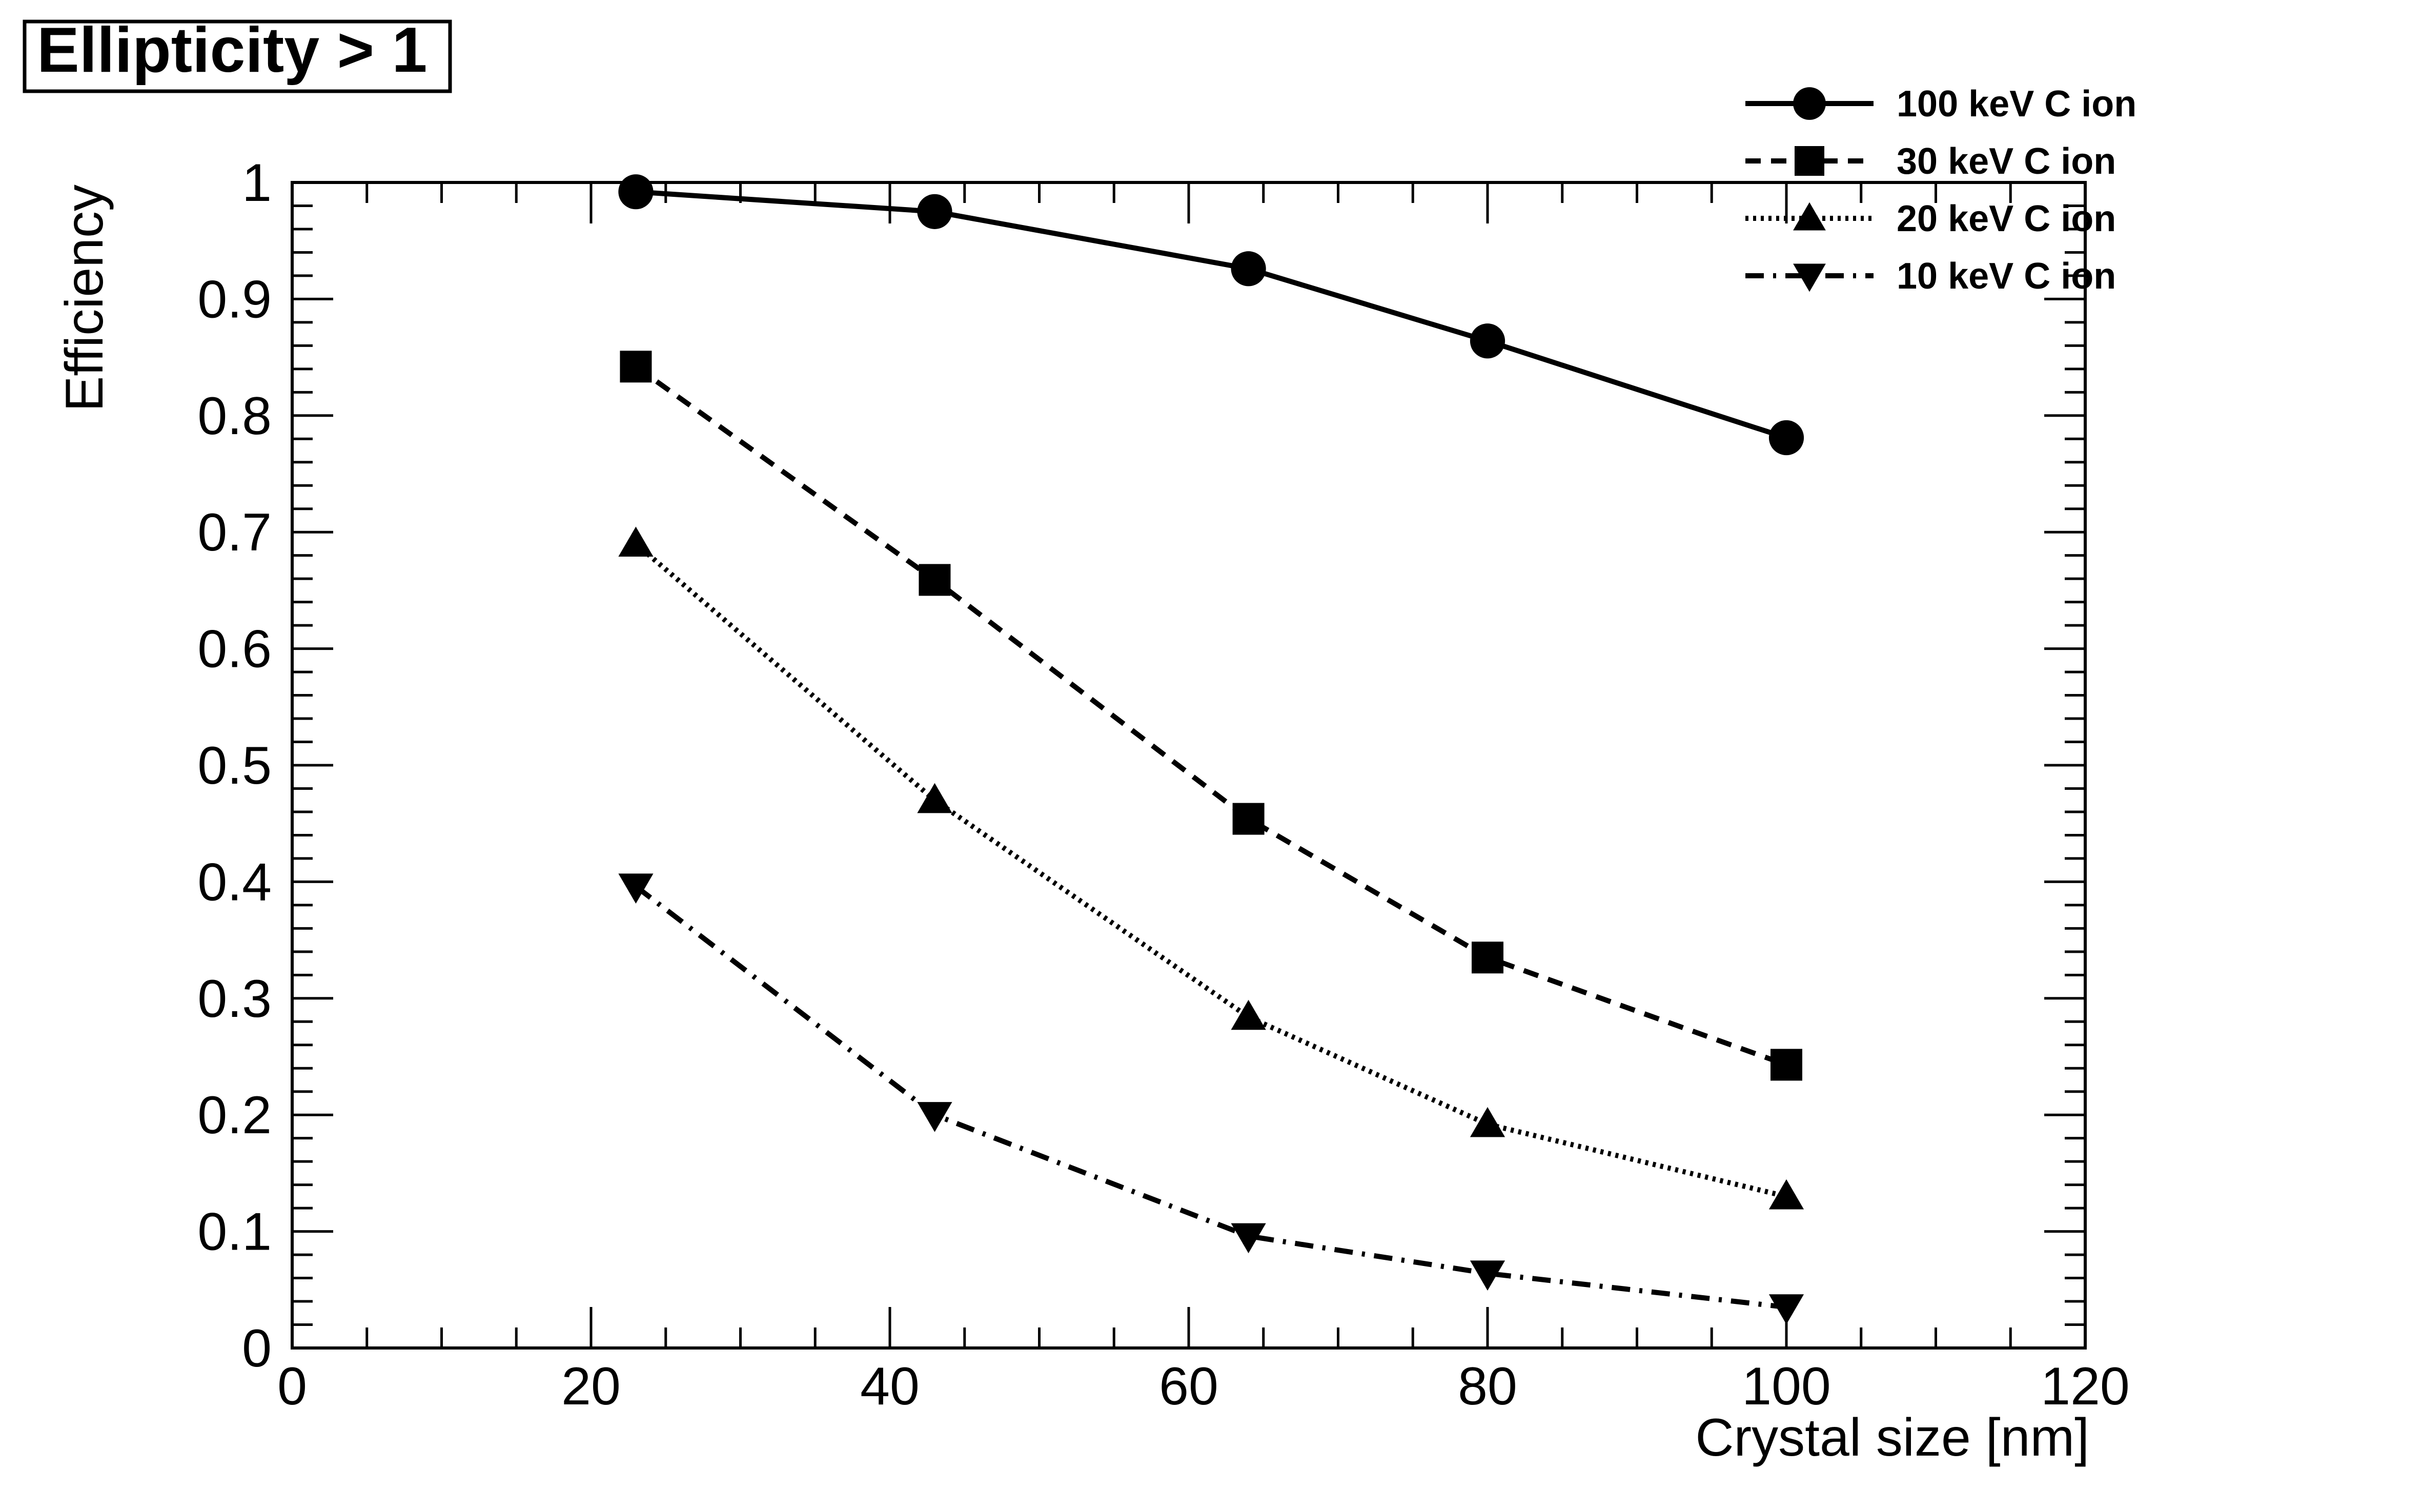 The height and width of the screenshot is (1512, 2422). What do you see at coordinates (257, 1348) in the screenshot?
I see `y-tick-label: 0` at bounding box center [257, 1348].